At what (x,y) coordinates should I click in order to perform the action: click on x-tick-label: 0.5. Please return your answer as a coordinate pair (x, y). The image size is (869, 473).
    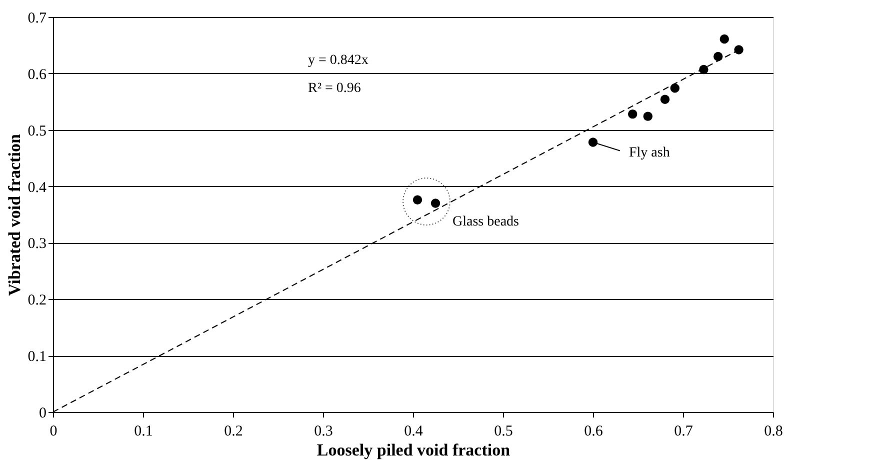
    Looking at the image, I should click on (503, 432).